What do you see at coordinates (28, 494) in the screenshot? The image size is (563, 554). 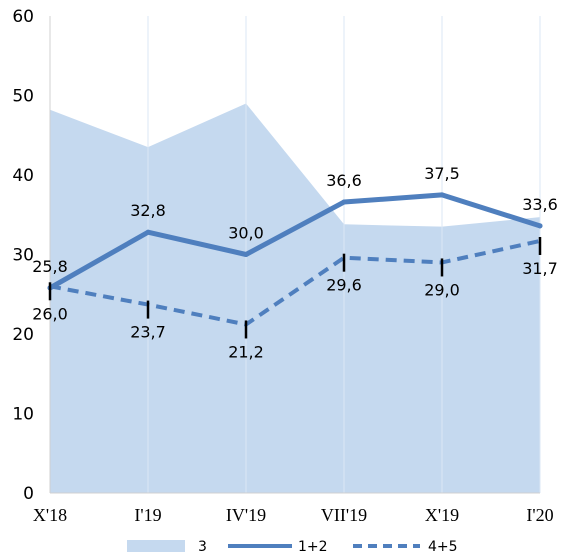 I see `y-tick-label: 0` at bounding box center [28, 494].